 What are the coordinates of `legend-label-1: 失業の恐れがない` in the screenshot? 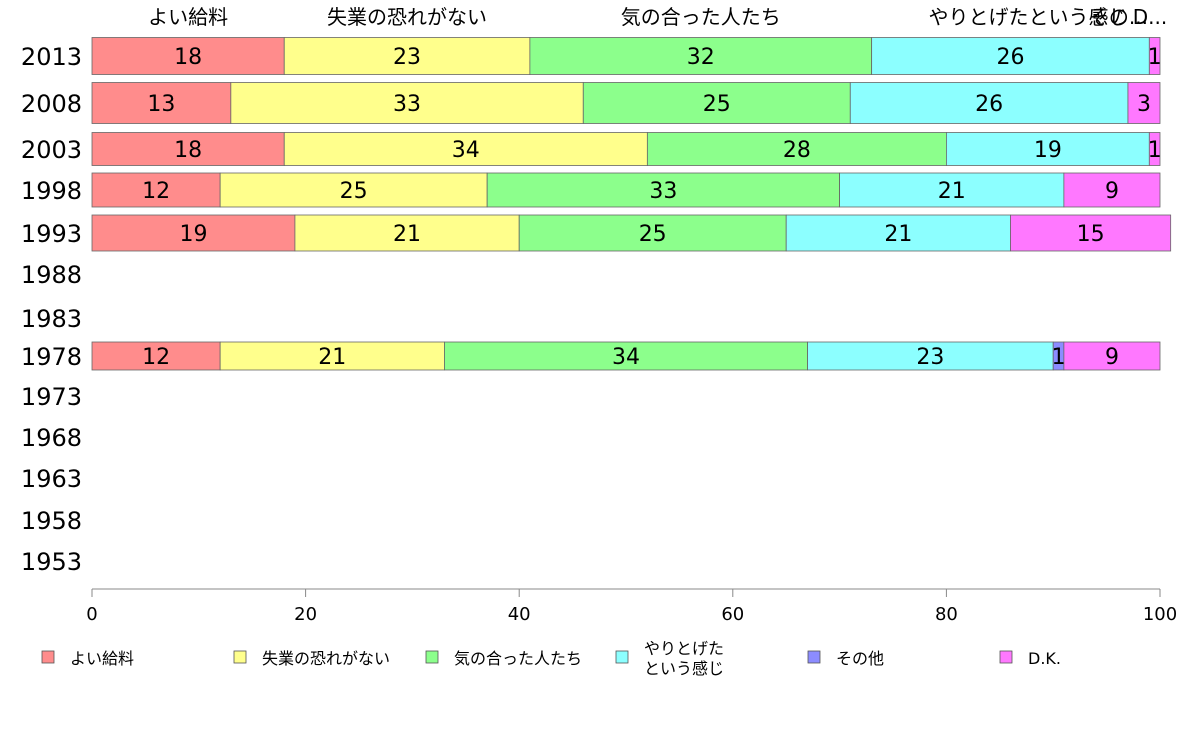 It's located at (326, 658).